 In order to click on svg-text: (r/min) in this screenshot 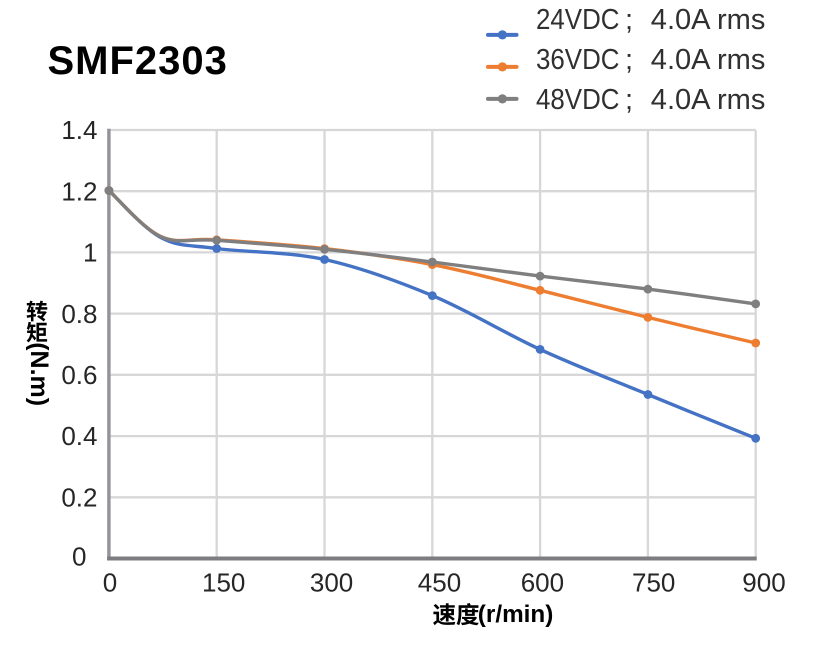, I will do `click(516, 614)`.